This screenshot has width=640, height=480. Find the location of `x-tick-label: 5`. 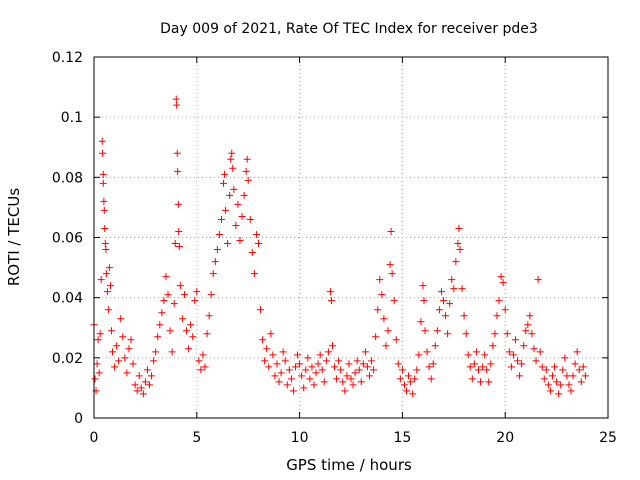

x-tick-label: 5 is located at coordinates (196, 438).